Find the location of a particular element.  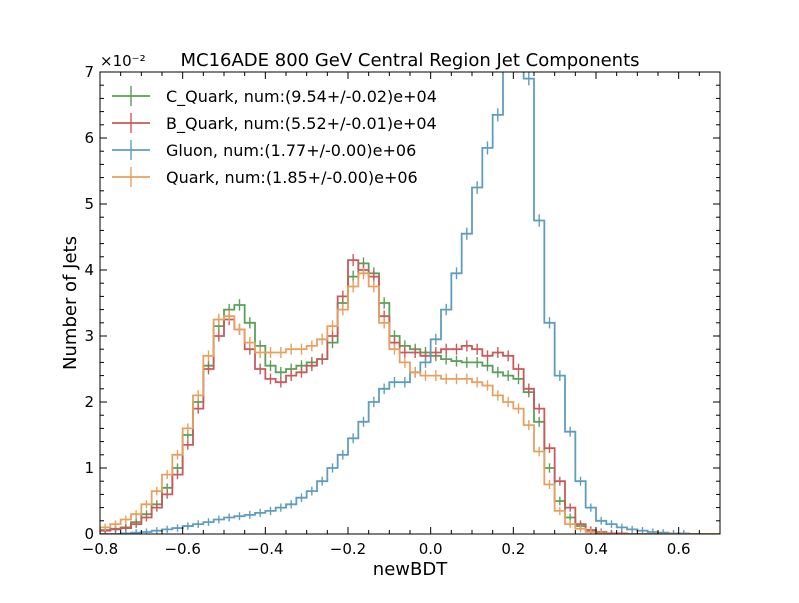

legend-item: Gluon, num:(1.77+/-0.00)e+06 is located at coordinates (264, 150).